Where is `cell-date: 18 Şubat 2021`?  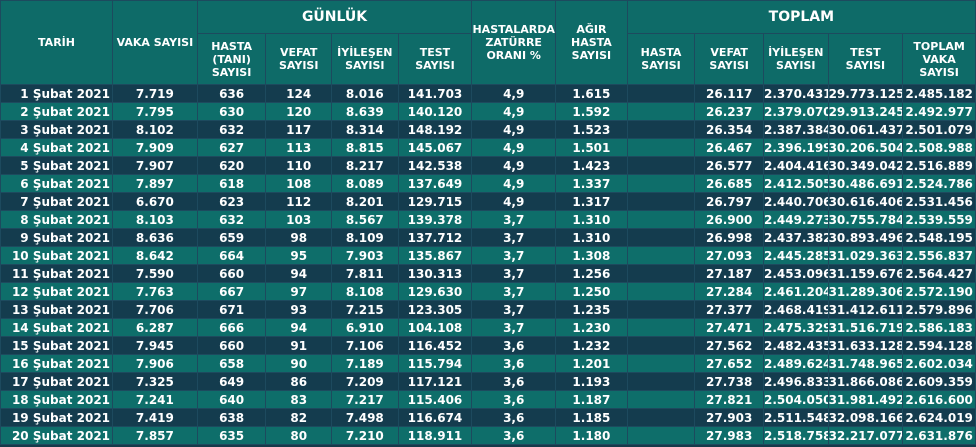 cell-date: 18 Şubat 2021 is located at coordinates (57, 399).